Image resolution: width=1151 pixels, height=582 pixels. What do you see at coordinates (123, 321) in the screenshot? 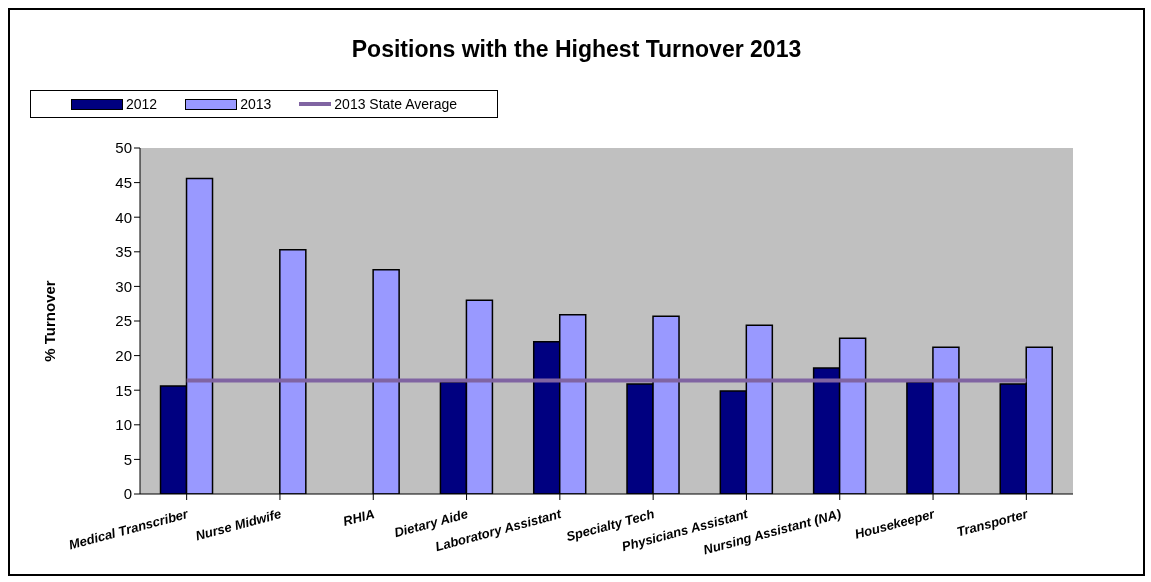
I see `y-tick-label: 25` at bounding box center [123, 321].